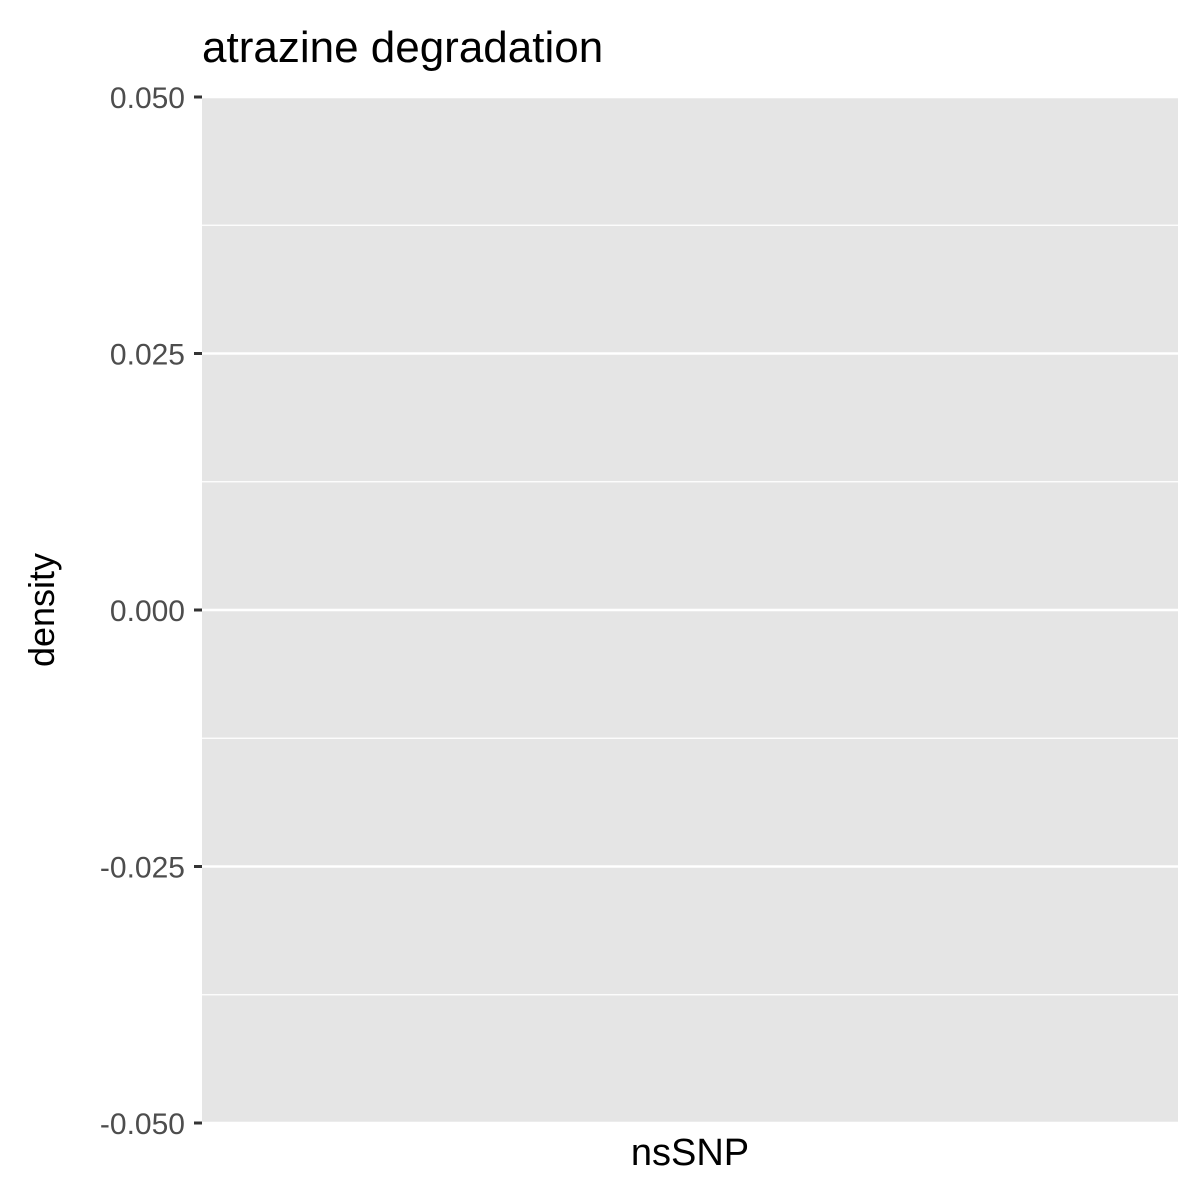 Image resolution: width=1200 pixels, height=1200 pixels. Describe the element at coordinates (402, 47) in the screenshot. I see `chart-title: atrazine degradation` at that location.